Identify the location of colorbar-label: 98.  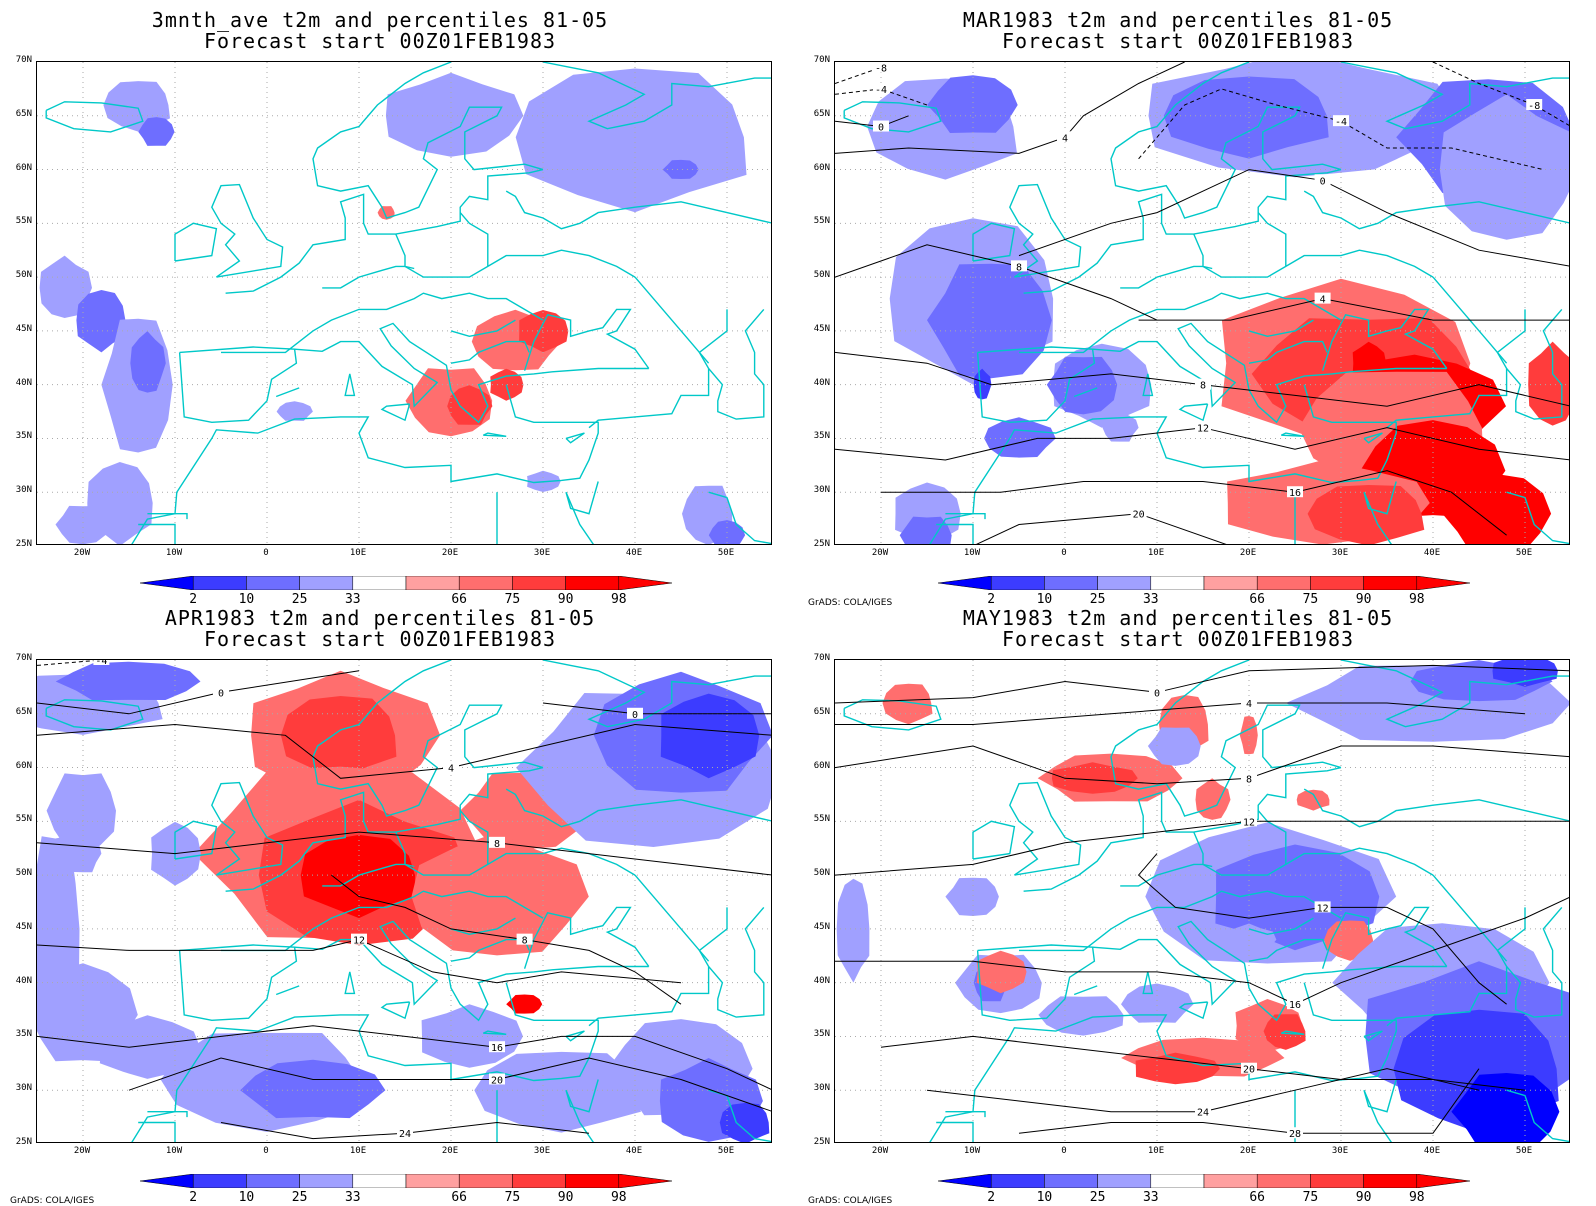
(618, 599).